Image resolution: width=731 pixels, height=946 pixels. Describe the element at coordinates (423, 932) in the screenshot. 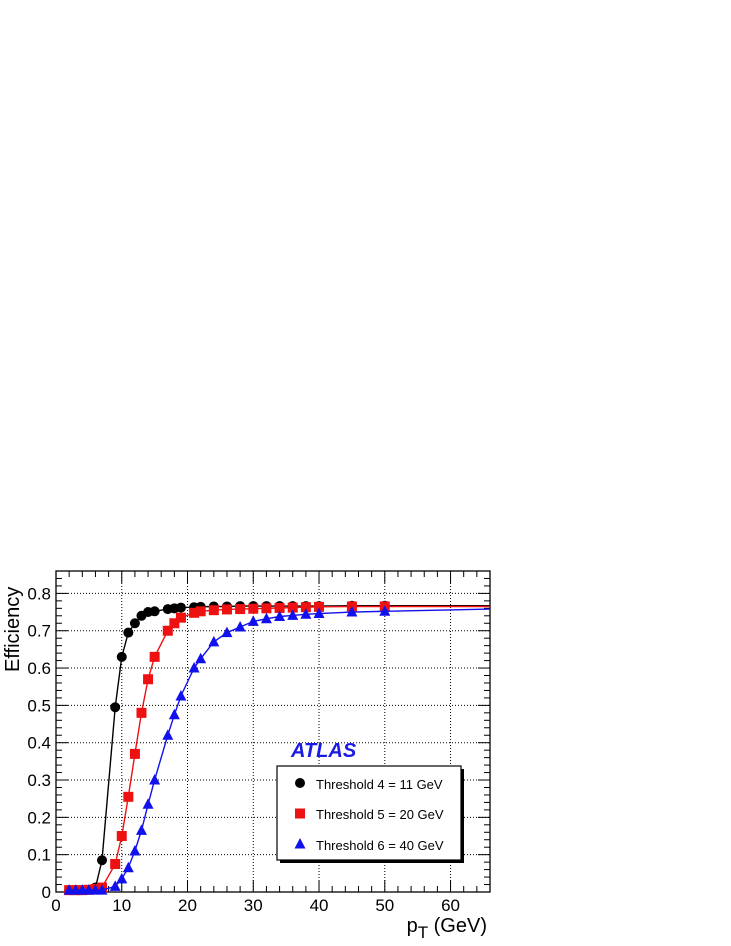

I see `x-axis-title-sub: T` at that location.